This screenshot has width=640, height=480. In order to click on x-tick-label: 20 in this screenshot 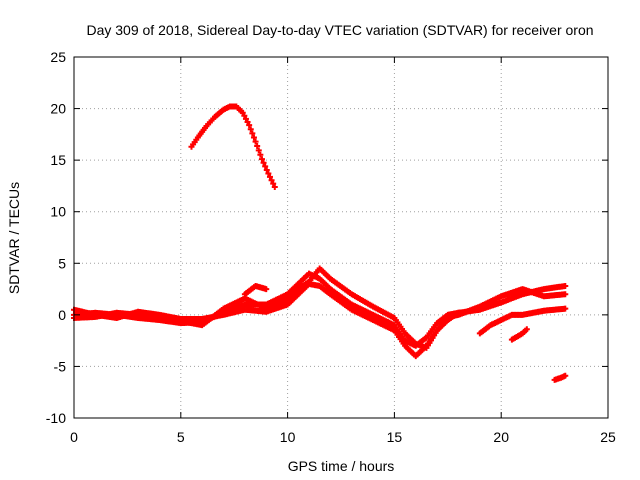, I will do `click(501, 437)`.